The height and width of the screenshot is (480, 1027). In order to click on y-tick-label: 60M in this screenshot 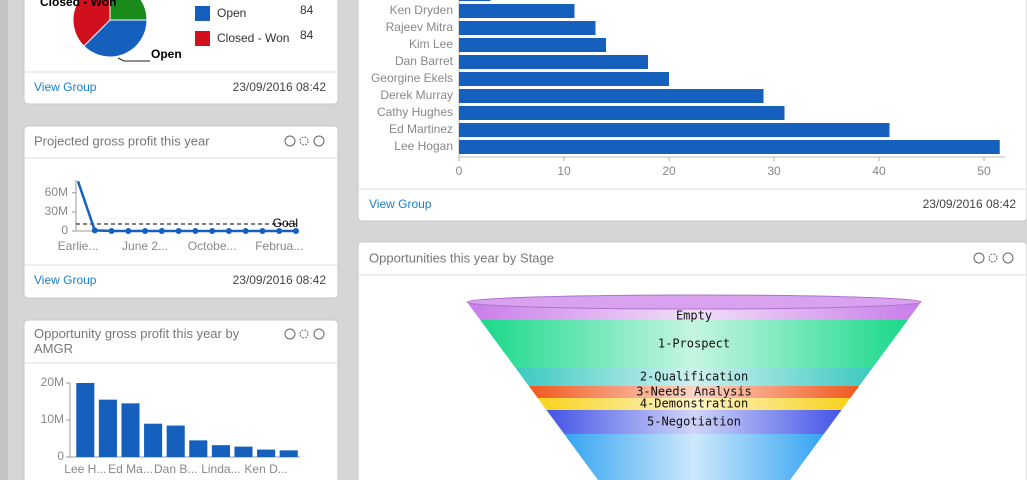, I will do `click(56, 192)`.